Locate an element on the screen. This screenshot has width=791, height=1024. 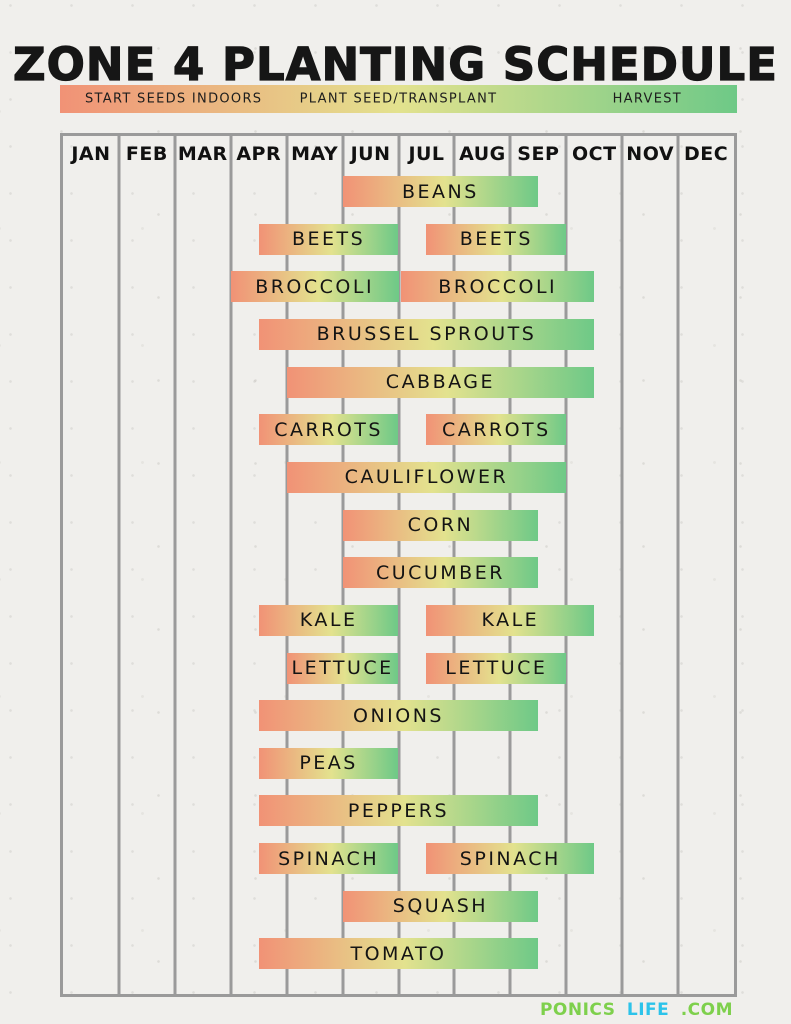
bar-label: PEAS is located at coordinates (328, 763).